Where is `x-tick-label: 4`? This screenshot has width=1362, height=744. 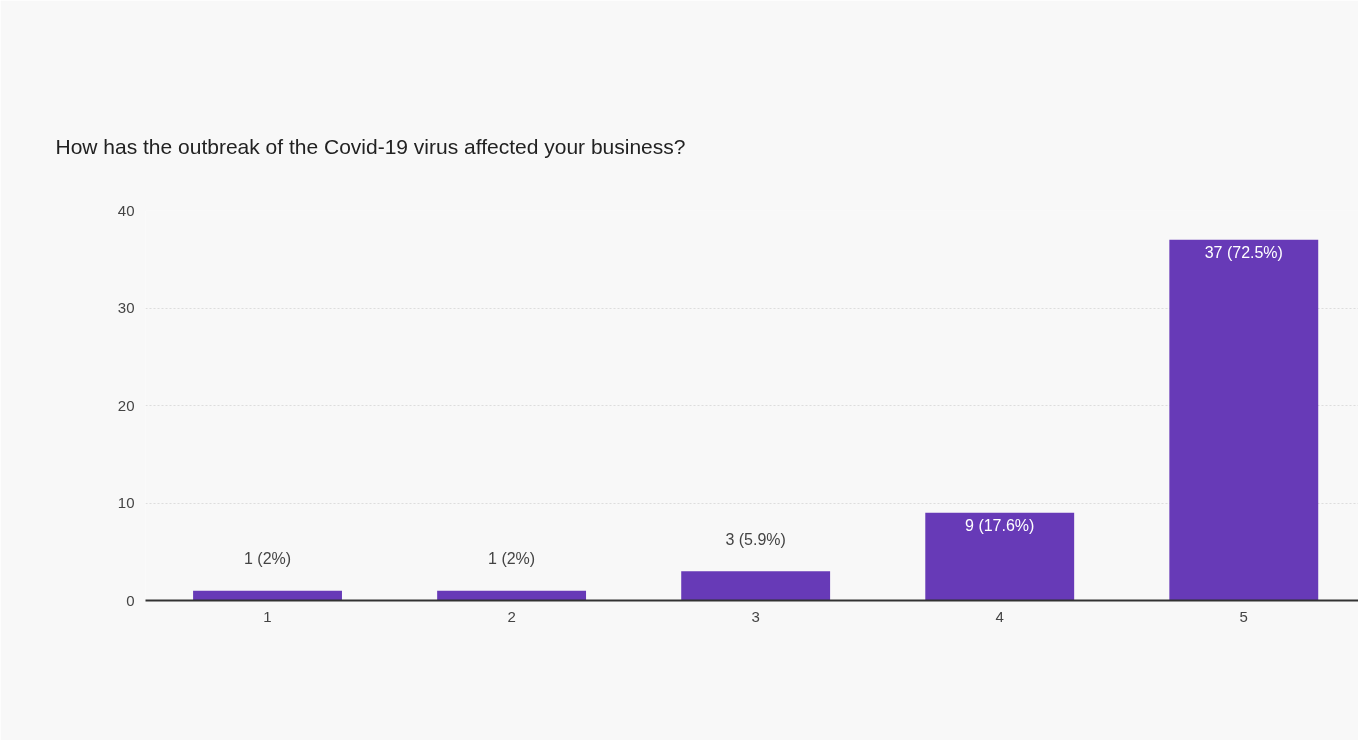
x-tick-label: 4 is located at coordinates (999, 616).